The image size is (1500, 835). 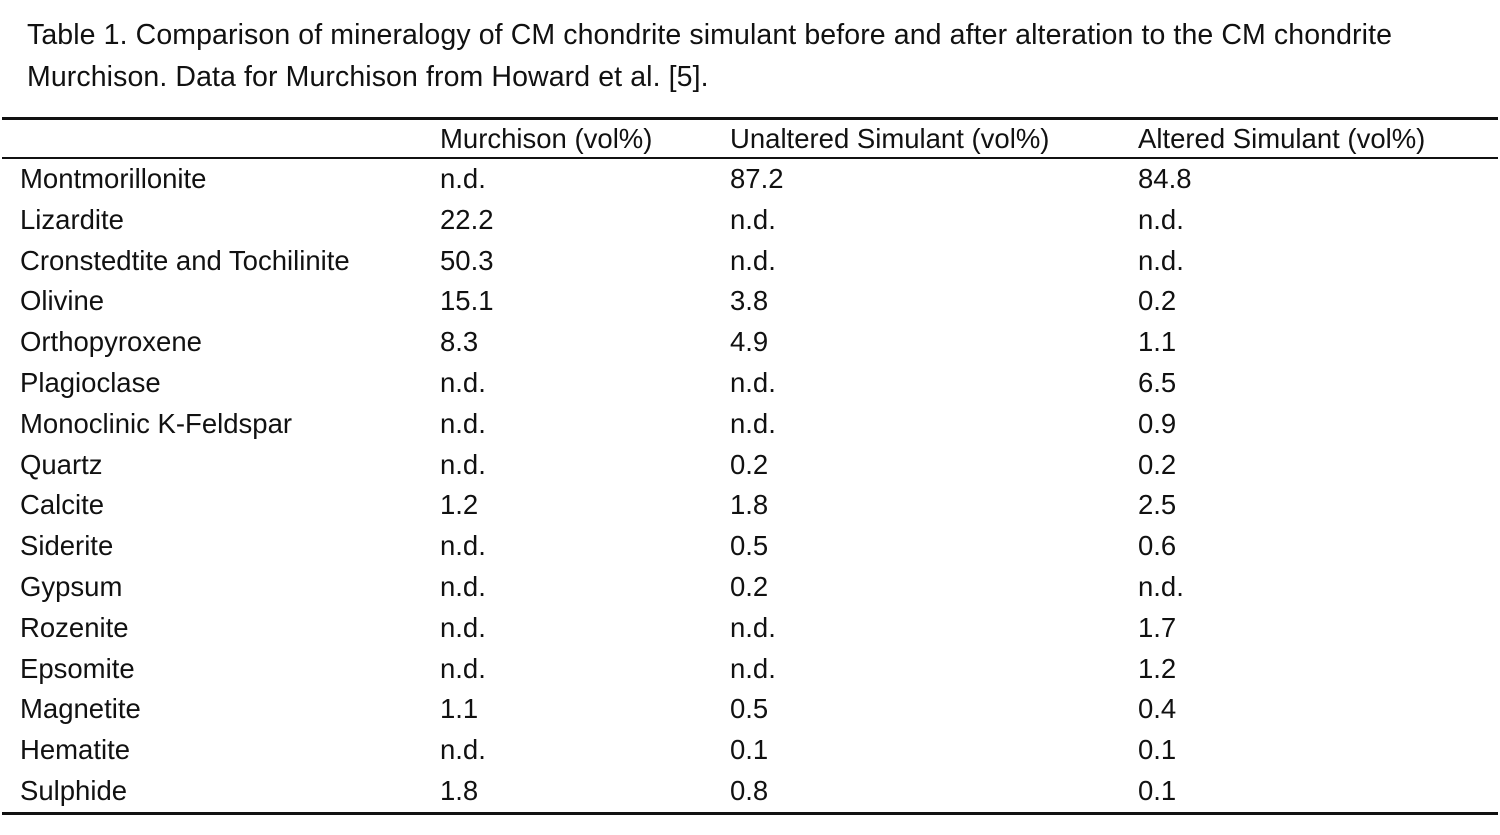 I want to click on mineral-name-cell: Rozenite, so click(x=74, y=627).